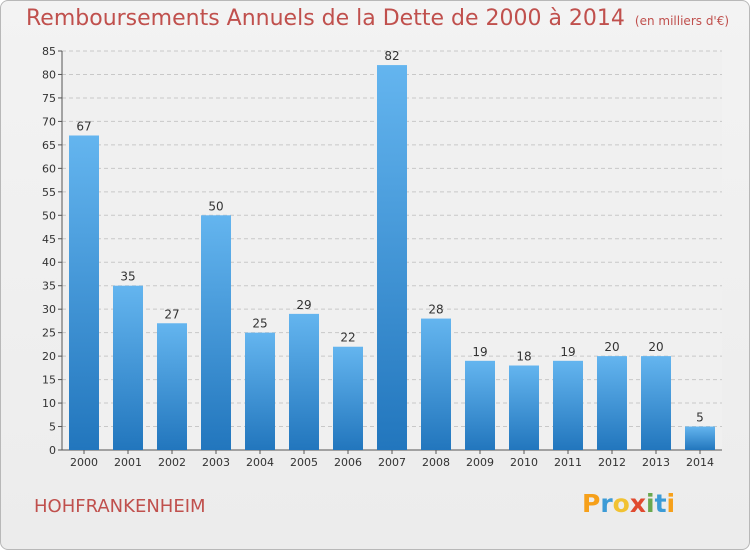  Describe the element at coordinates (435, 310) in the screenshot. I see `value-label: 28` at that location.